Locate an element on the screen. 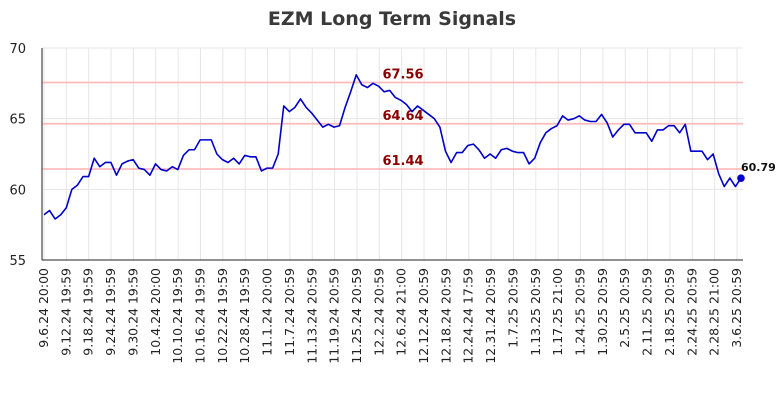 The width and height of the screenshot is (784, 400). x-tick-label: 10.4.24 20:00 is located at coordinates (155, 312).